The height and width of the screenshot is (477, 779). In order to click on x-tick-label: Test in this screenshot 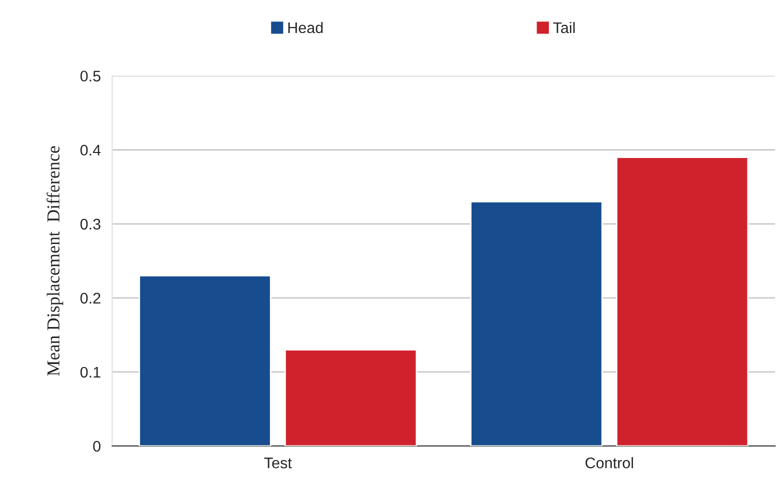, I will do `click(278, 463)`.